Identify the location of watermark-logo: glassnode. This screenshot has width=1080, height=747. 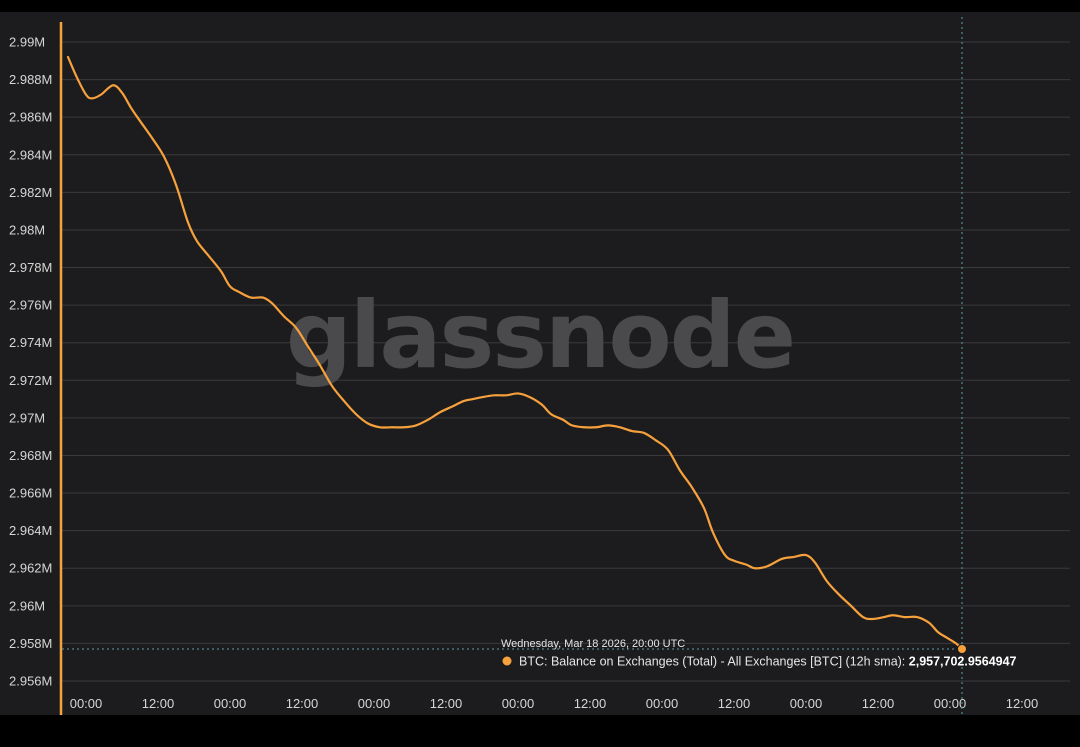
(540, 335).